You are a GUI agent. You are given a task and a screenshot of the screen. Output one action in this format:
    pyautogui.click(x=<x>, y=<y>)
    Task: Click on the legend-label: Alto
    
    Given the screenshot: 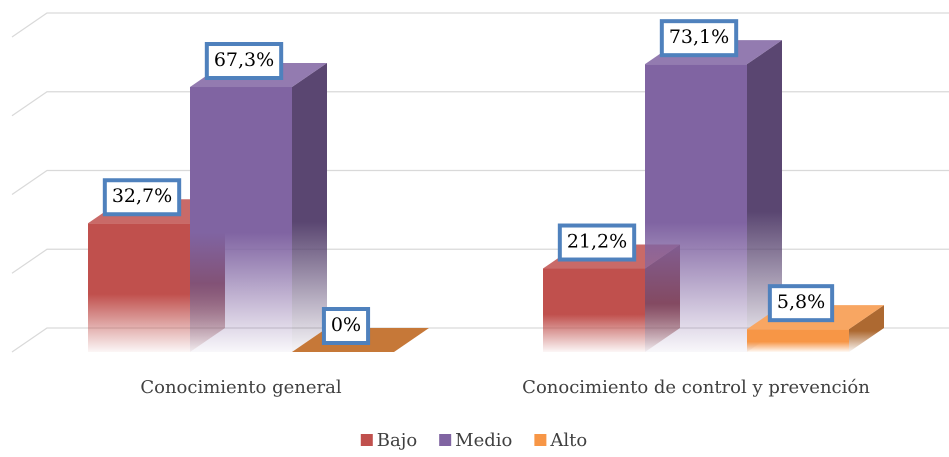 What is the action you would take?
    pyautogui.click(x=568, y=440)
    